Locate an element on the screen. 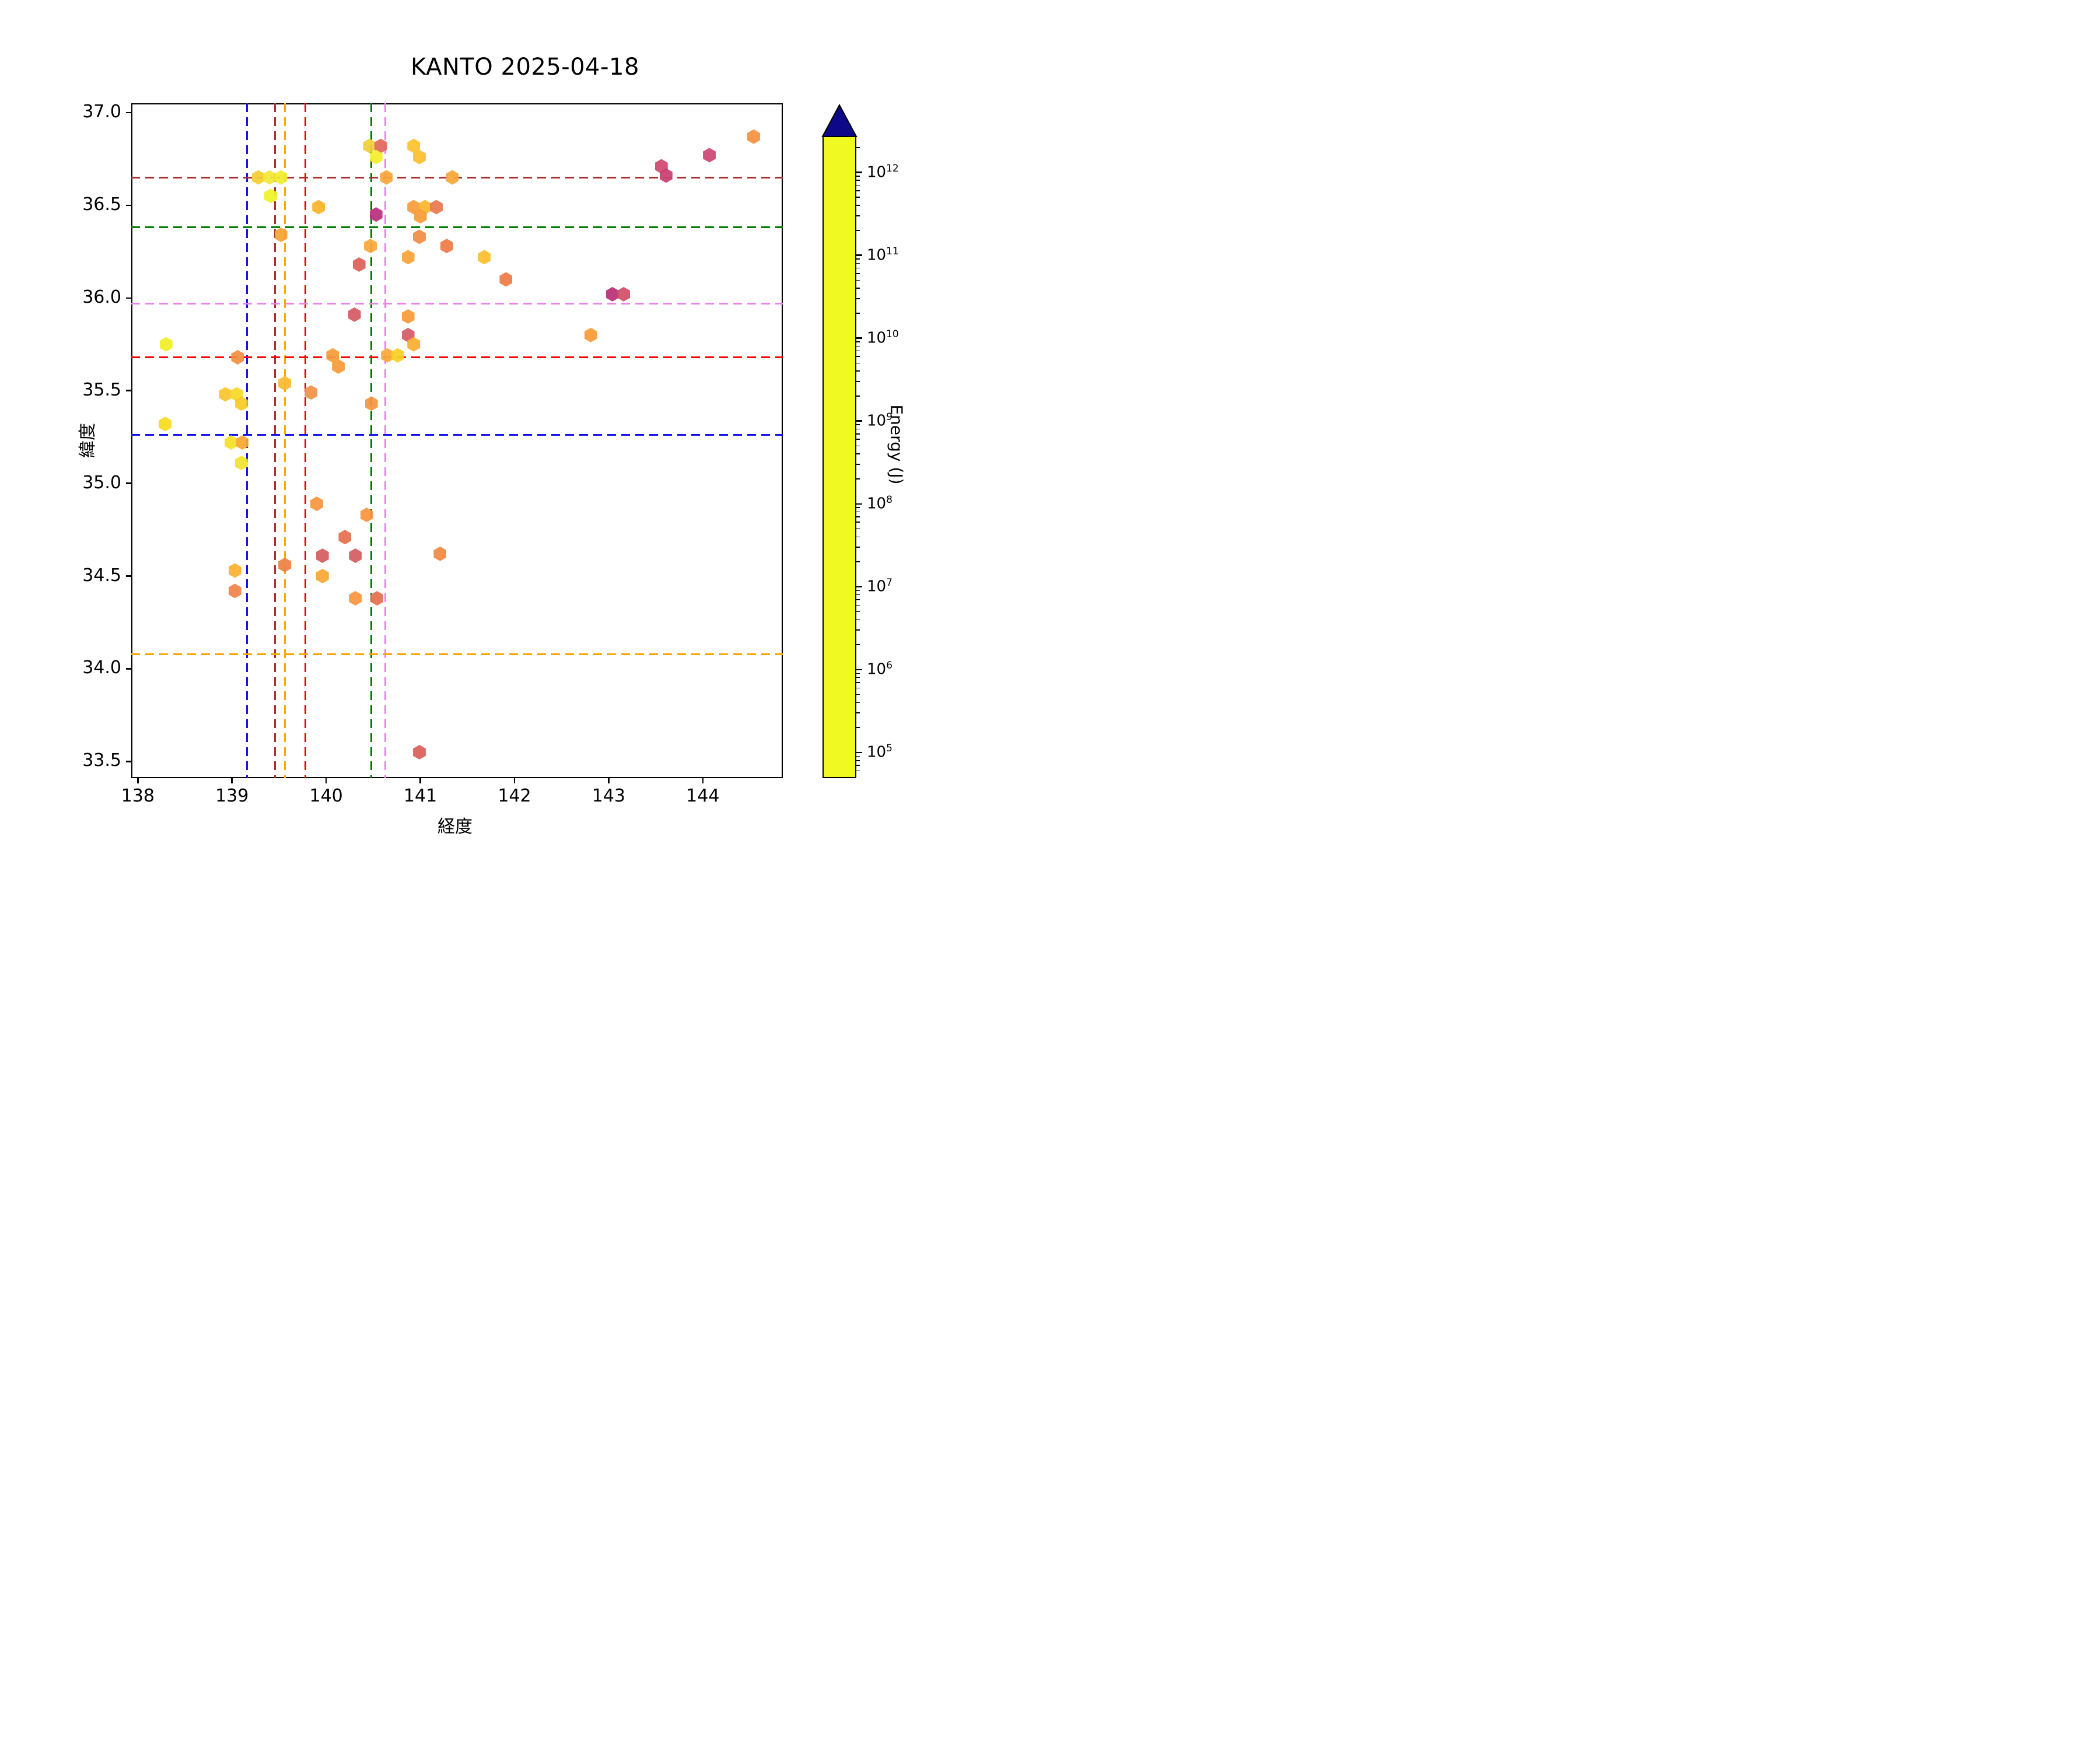 The width and height of the screenshot is (2100, 1750). colorbar-tick-label: 10¹⁰ is located at coordinates (883, 337).